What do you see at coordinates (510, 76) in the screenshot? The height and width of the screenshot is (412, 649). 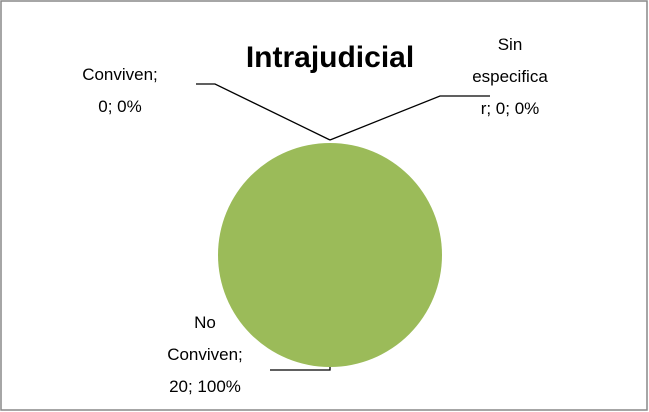 I see `data-label: Sin especifica r; 0; 0%` at bounding box center [510, 76].